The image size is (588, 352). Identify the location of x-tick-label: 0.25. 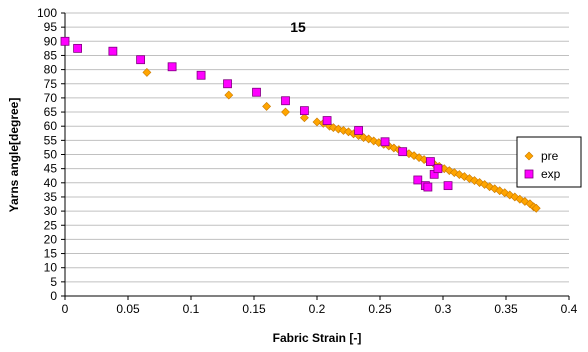
(380, 309).